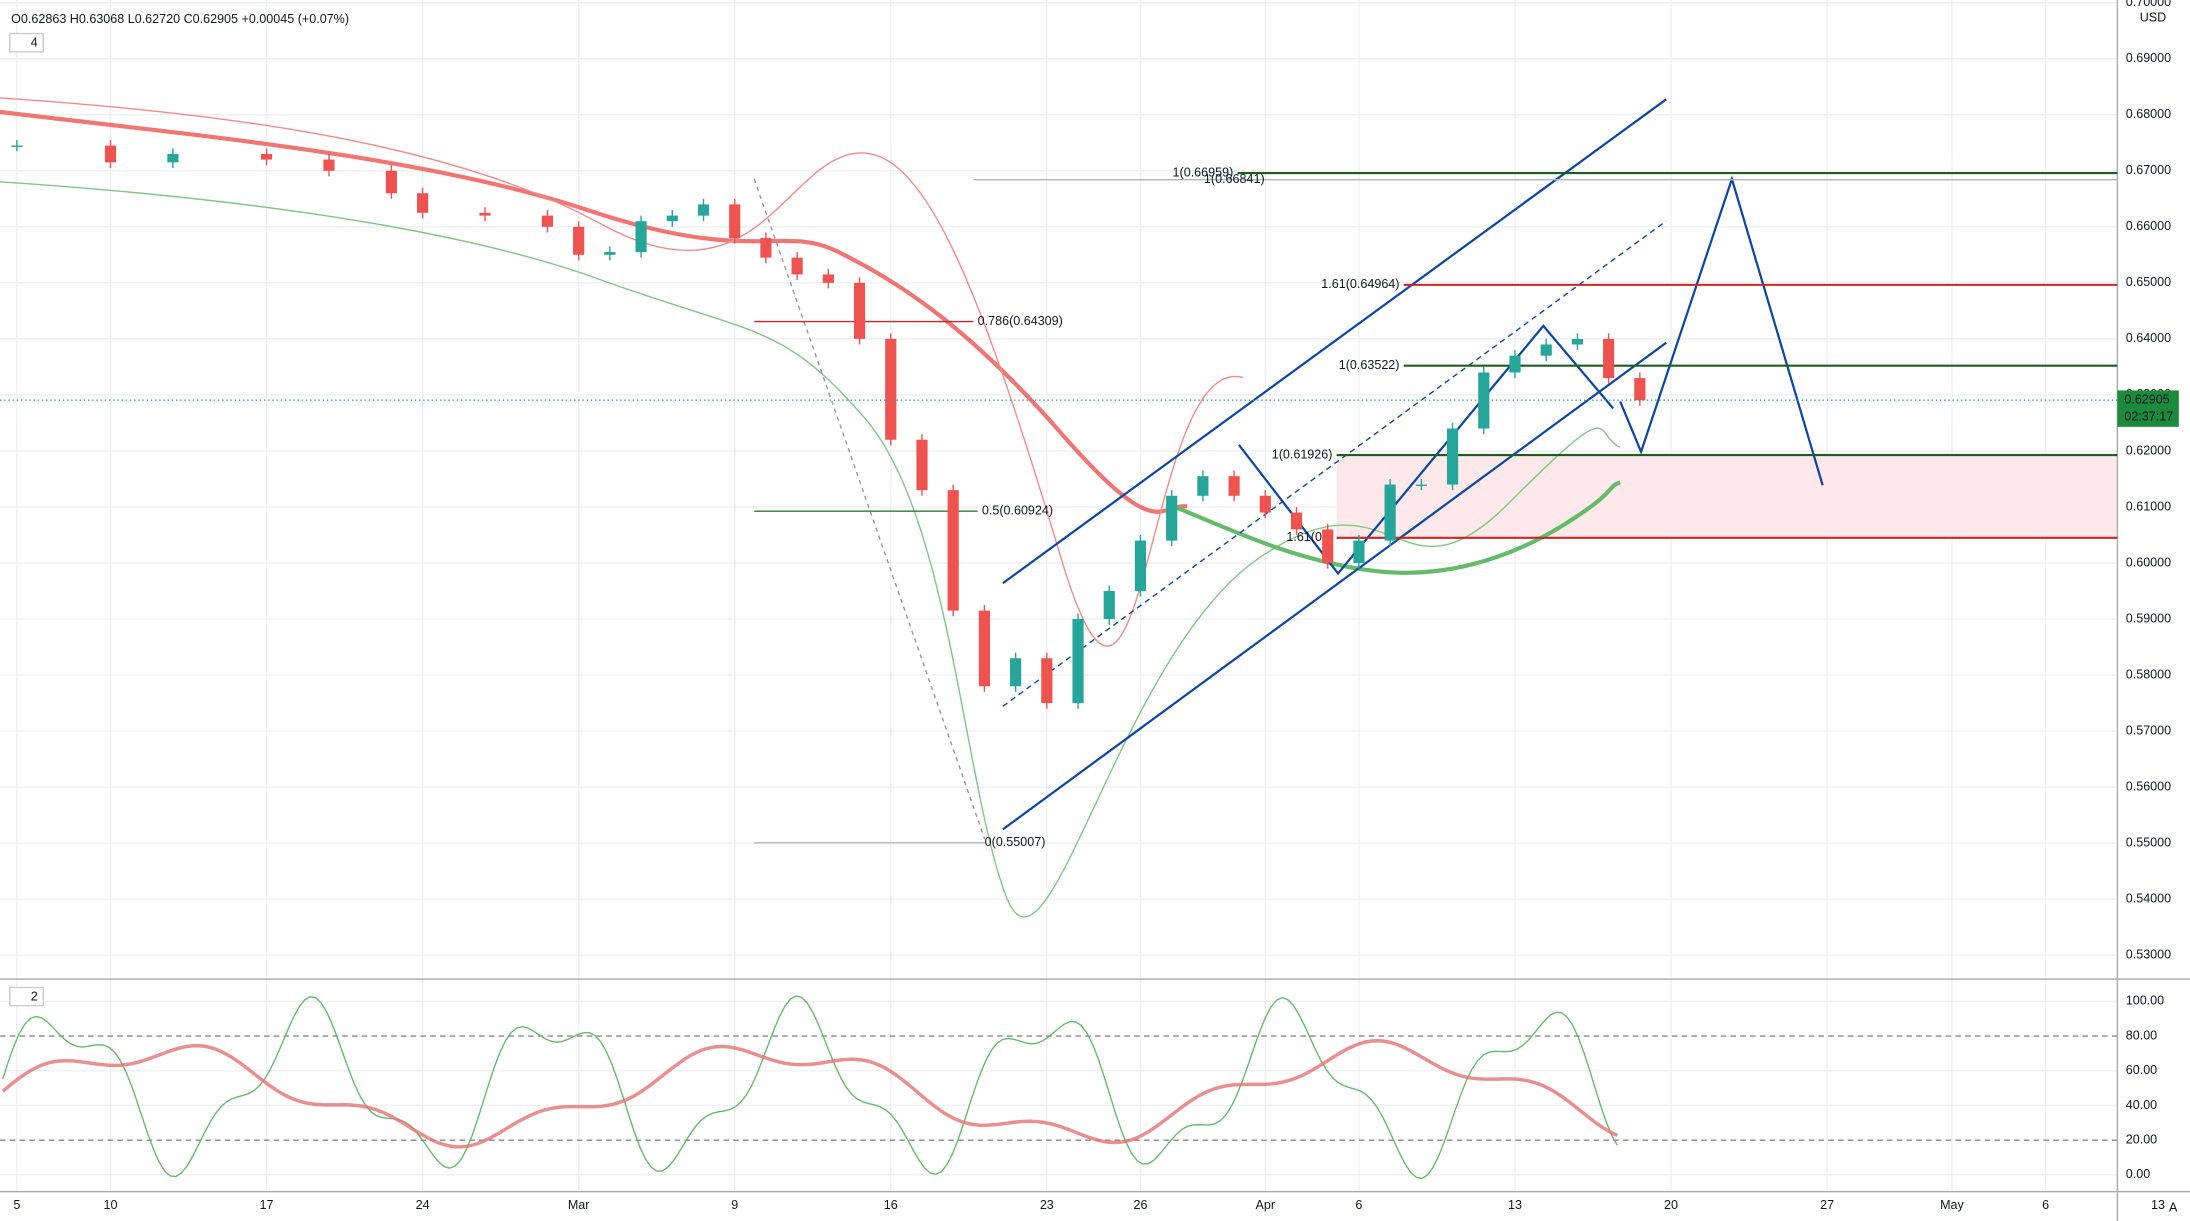 The width and height of the screenshot is (2190, 1221). I want to click on last-price-label: 0.62905, so click(2146, 400).